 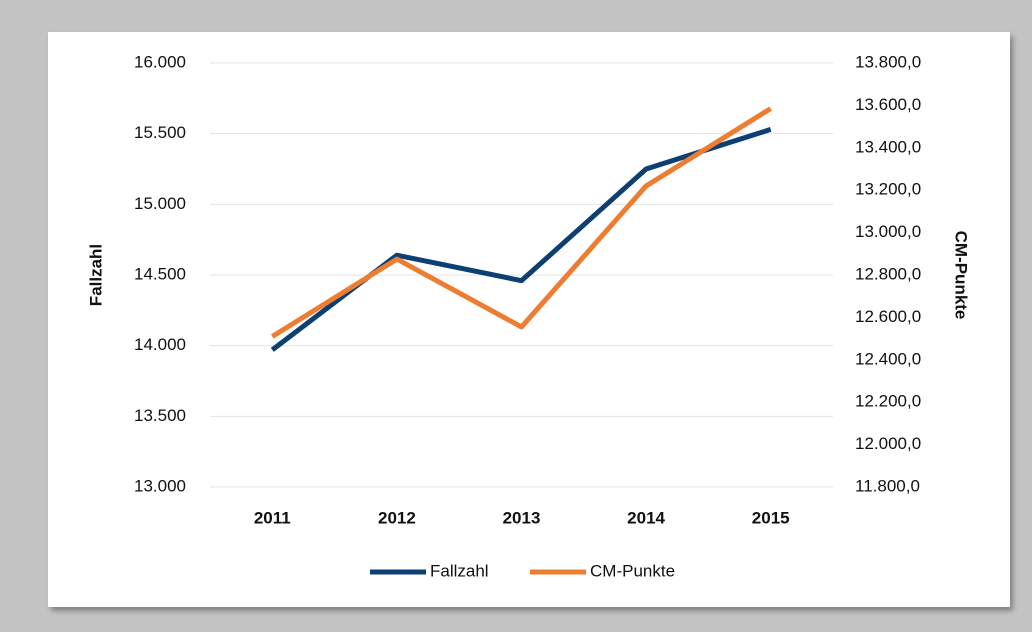 I want to click on y-tick-label: 14.000, so click(x=160, y=344).